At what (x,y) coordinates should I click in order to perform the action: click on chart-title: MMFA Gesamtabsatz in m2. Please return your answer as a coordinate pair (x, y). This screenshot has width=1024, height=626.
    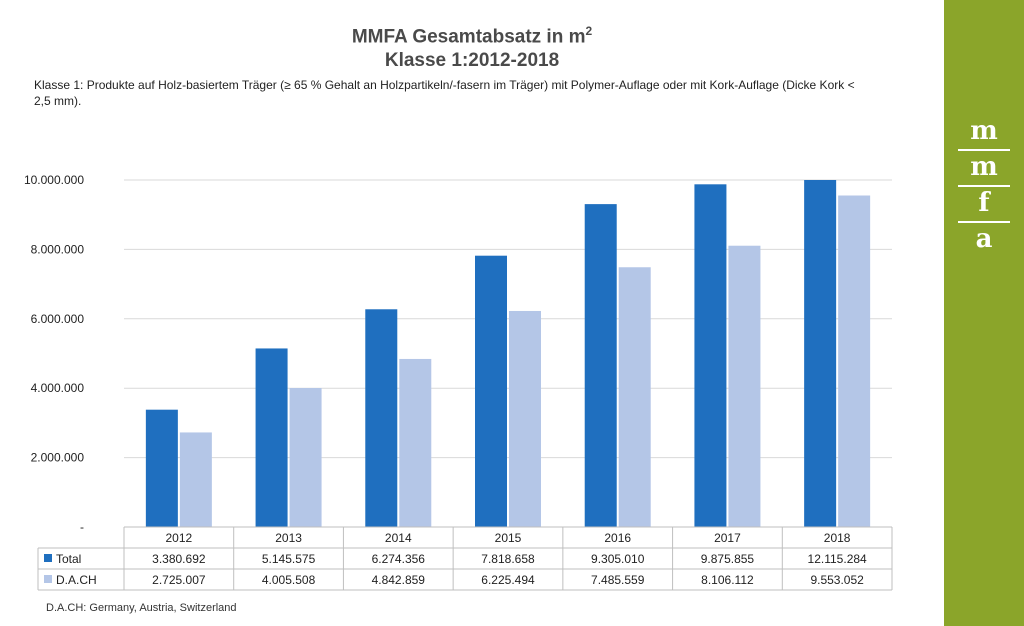
    Looking at the image, I should click on (472, 36).